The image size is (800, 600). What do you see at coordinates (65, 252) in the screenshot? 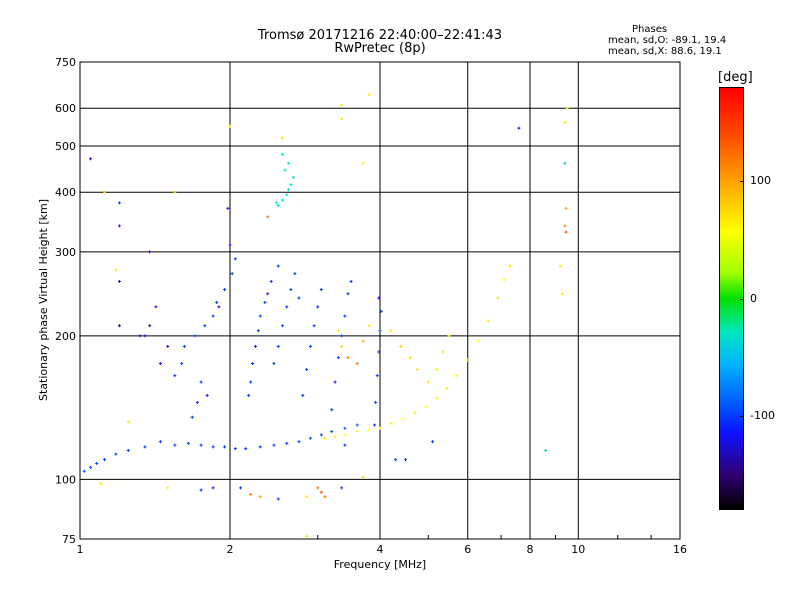
I see `y-tick-label: 300` at bounding box center [65, 252].